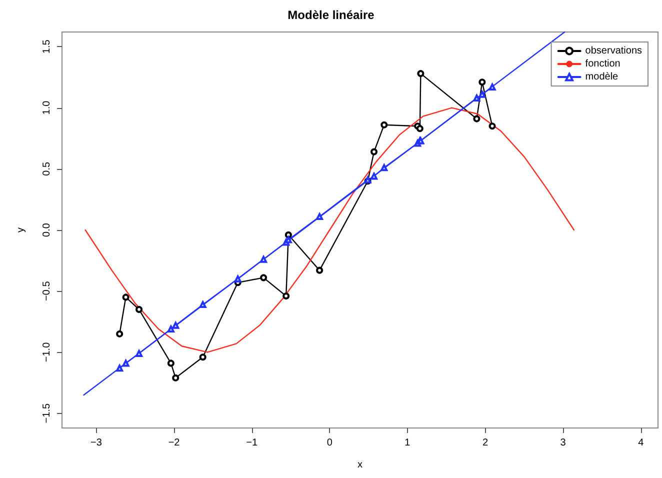 This screenshot has height=478, width=662. What do you see at coordinates (47, 169) in the screenshot?
I see `y-tick-label: 0.5` at bounding box center [47, 169].